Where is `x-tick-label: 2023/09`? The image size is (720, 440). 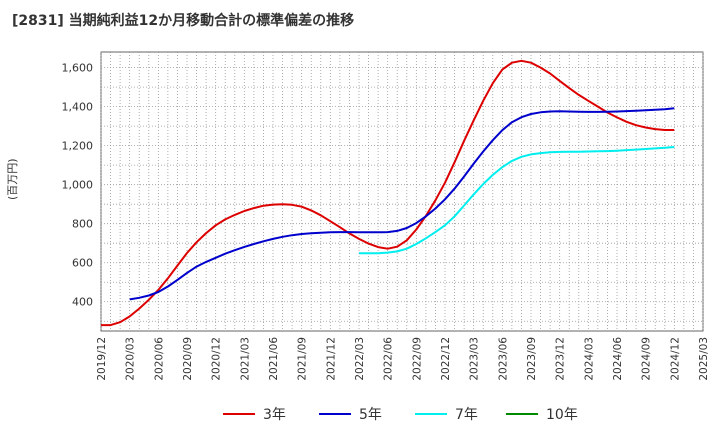
x-tick-label: 2023/09 is located at coordinates (532, 359).